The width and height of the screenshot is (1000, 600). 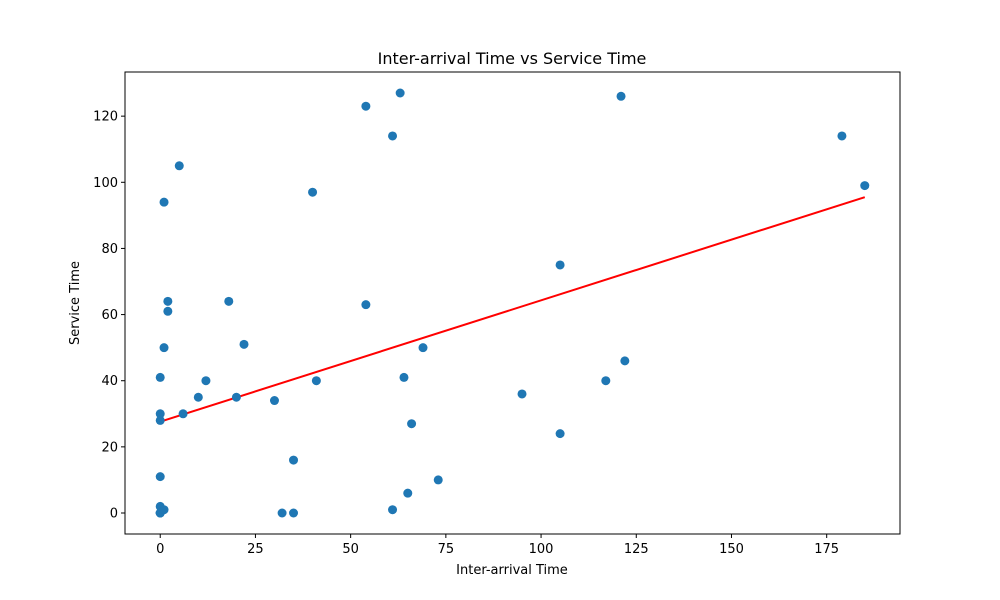 I want to click on y-axis-label: Service Time, so click(x=75, y=303).